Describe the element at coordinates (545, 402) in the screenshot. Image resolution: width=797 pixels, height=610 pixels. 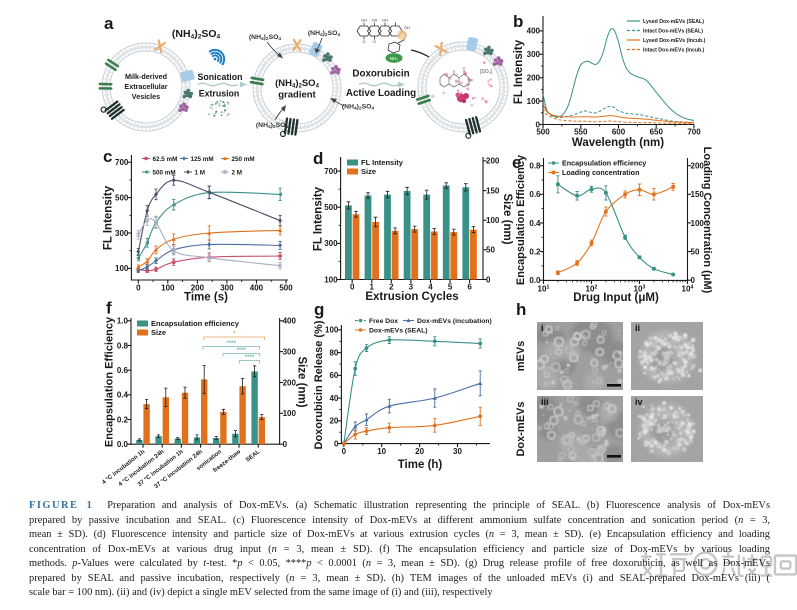
I see `svg-text: iii` at that location.